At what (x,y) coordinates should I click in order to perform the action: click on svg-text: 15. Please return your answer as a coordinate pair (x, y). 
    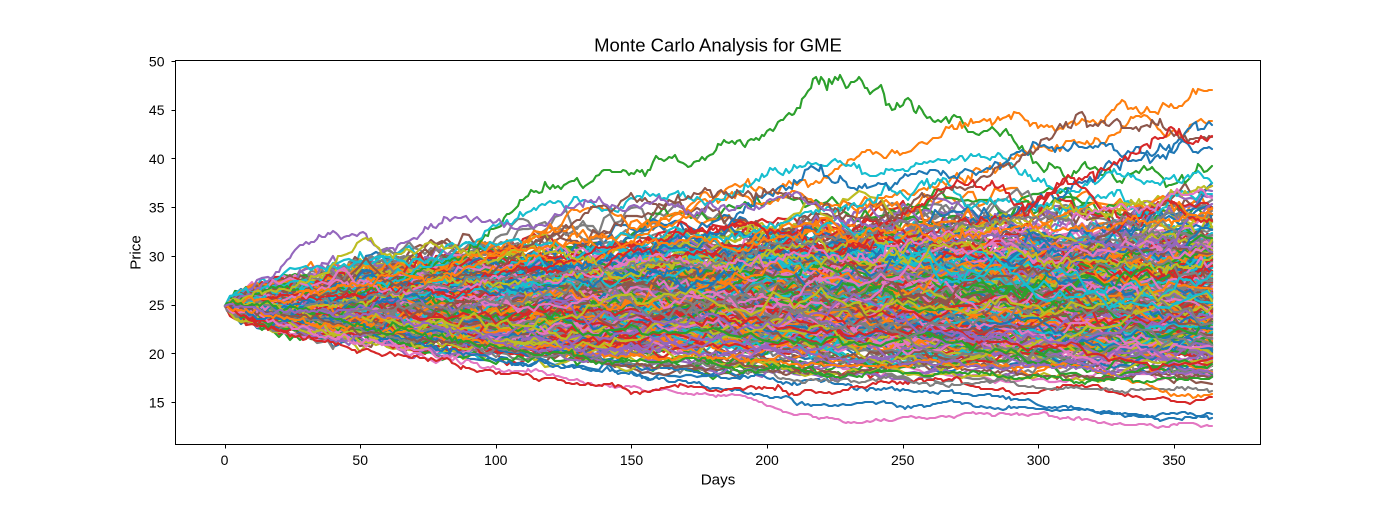
    Looking at the image, I should click on (157, 403).